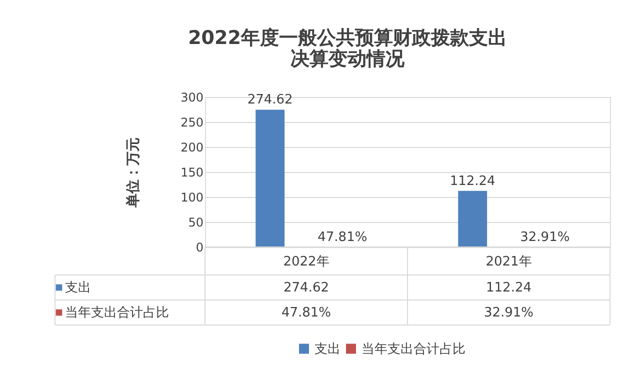 This screenshot has height=385, width=640. What do you see at coordinates (192, 197) in the screenshot?
I see `y-tick-label: 100` at bounding box center [192, 197].